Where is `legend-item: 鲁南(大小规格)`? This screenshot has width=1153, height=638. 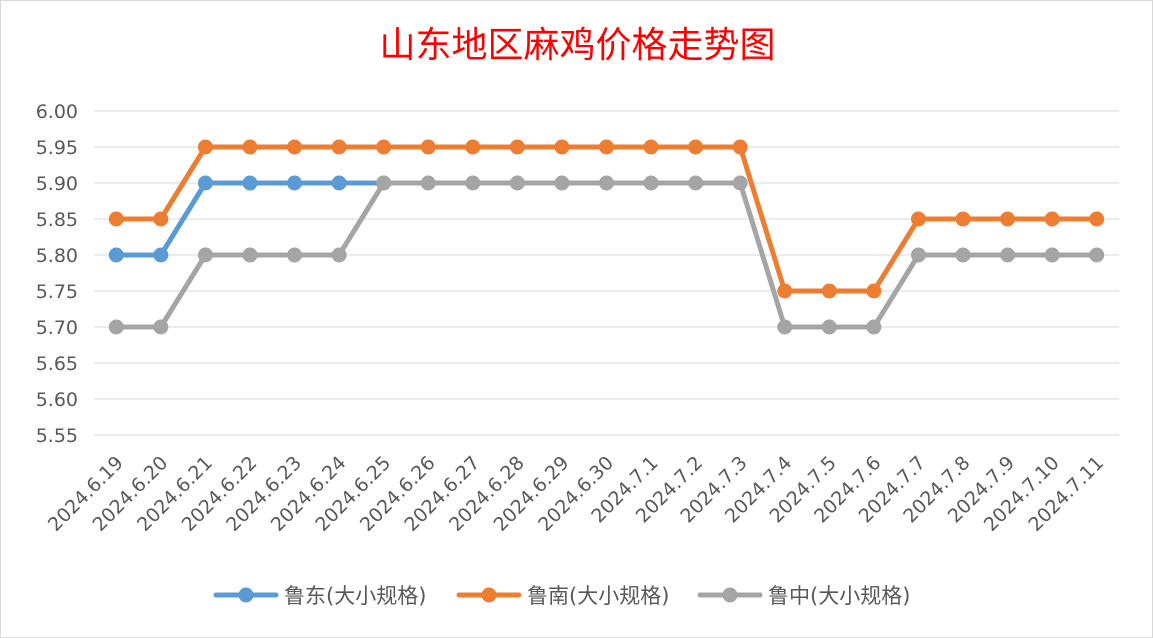 legend-item: 鲁南(大小规格) is located at coordinates (562, 596).